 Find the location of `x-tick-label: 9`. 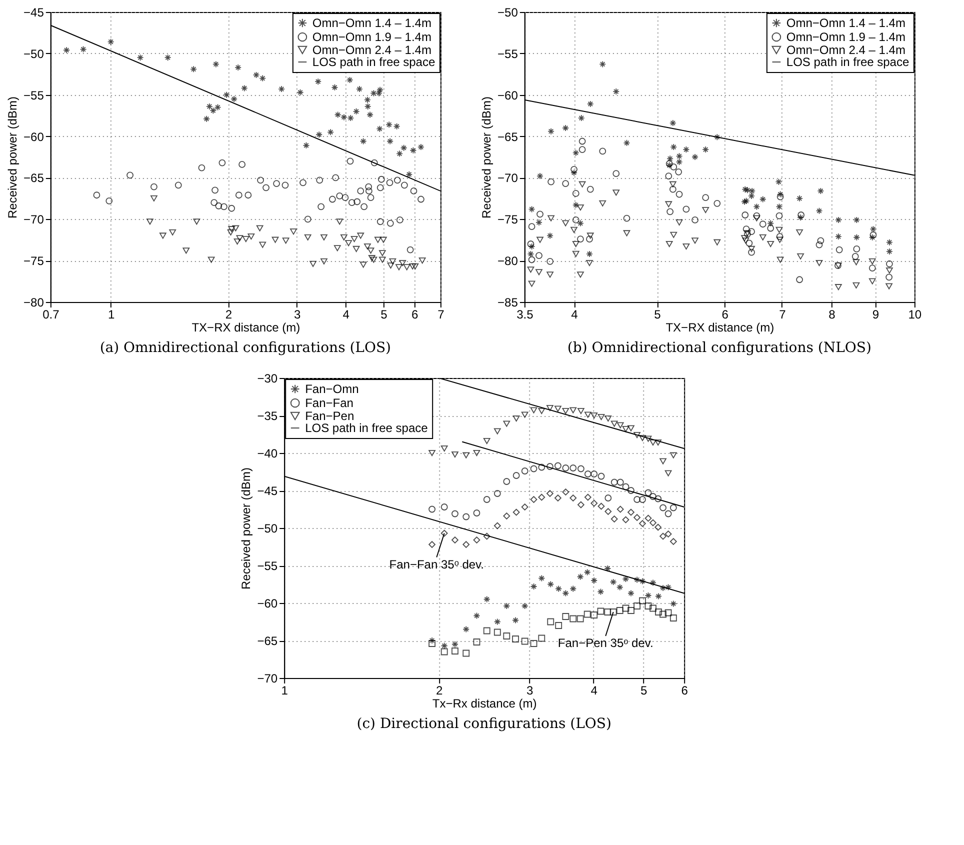

x-tick-label: 9 is located at coordinates (876, 315).